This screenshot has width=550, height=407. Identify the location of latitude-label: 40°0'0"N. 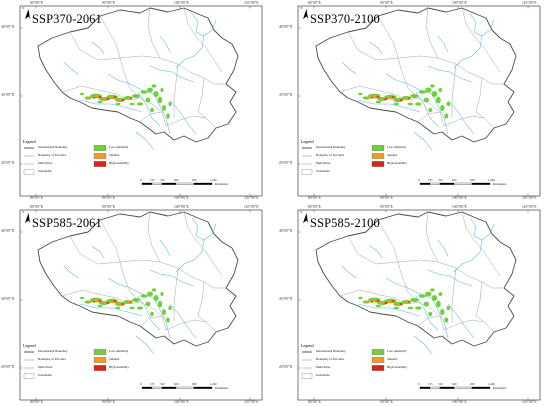
(8, 27).